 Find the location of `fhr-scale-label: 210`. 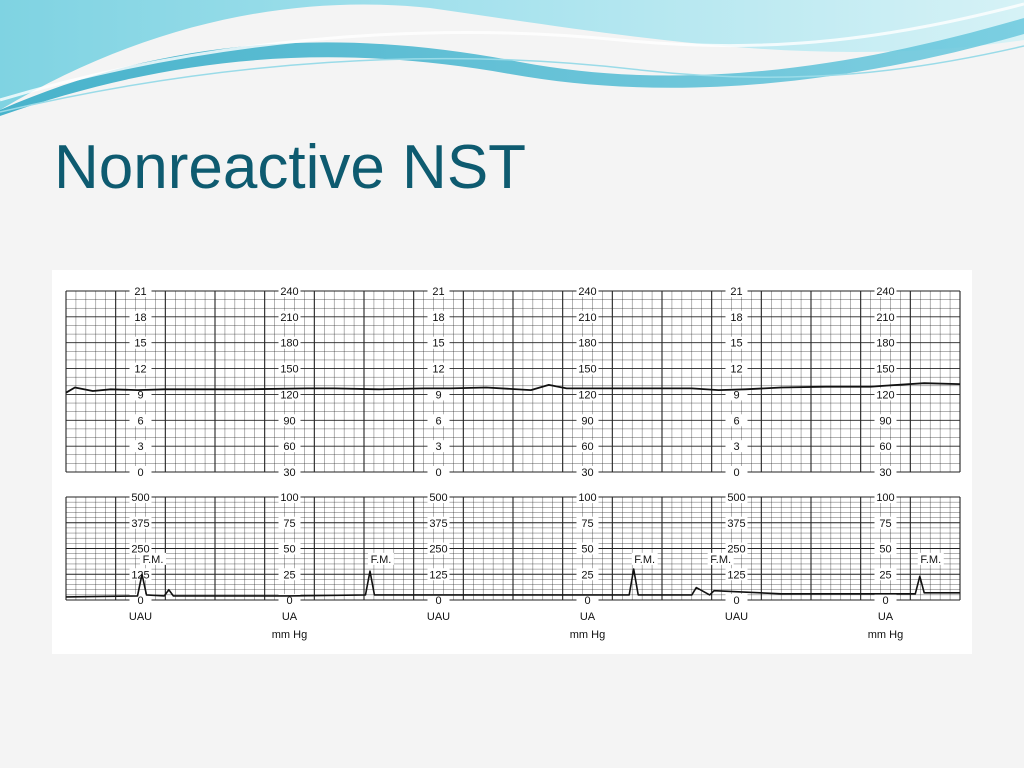

fhr-scale-label: 210 is located at coordinates (885, 318).